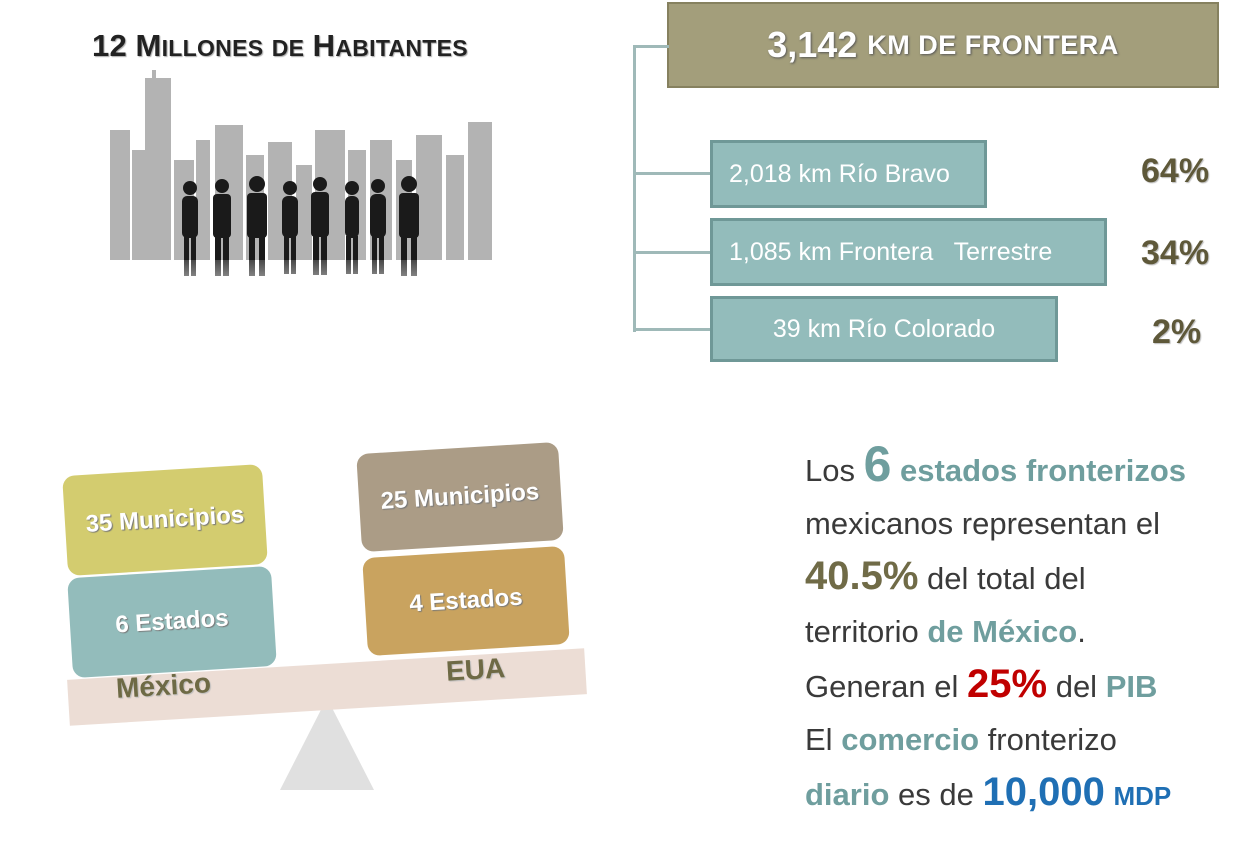 Image resolution: width=1246 pixels, height=851 pixels. What do you see at coordinates (301, 165) in the screenshot?
I see `skyline-graphic` at bounding box center [301, 165].